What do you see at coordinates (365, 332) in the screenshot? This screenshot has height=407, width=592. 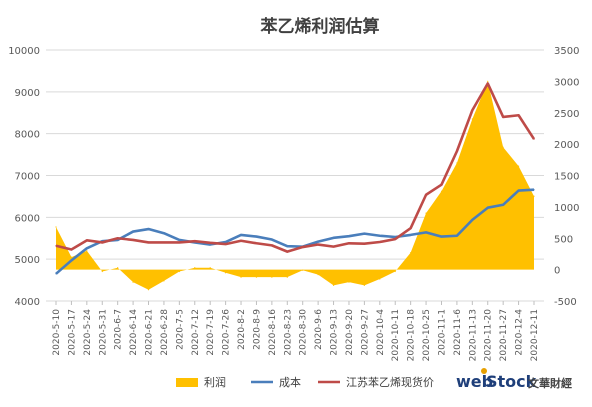 I see `x-tick-label: 2020-9-27` at bounding box center [365, 332].